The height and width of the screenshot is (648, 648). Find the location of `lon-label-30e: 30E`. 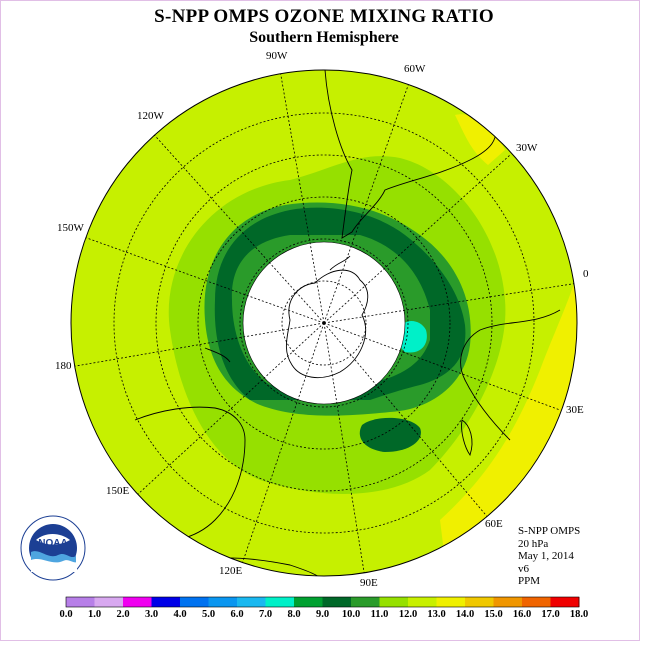

lon-label-30e: 30E is located at coordinates (575, 410).